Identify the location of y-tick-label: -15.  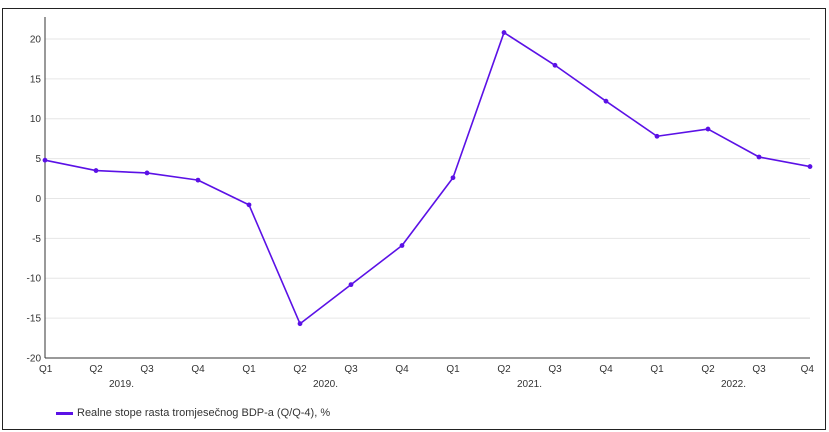
(34, 319).